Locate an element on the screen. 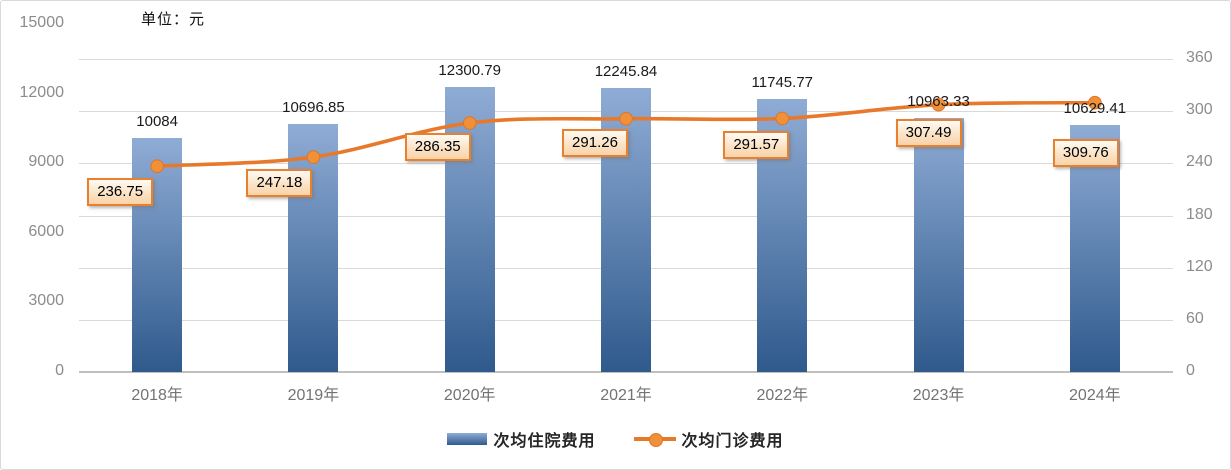 This screenshot has height=470, width=1231. legend-item-bar-series: 次均住院费用 is located at coordinates (521, 439).